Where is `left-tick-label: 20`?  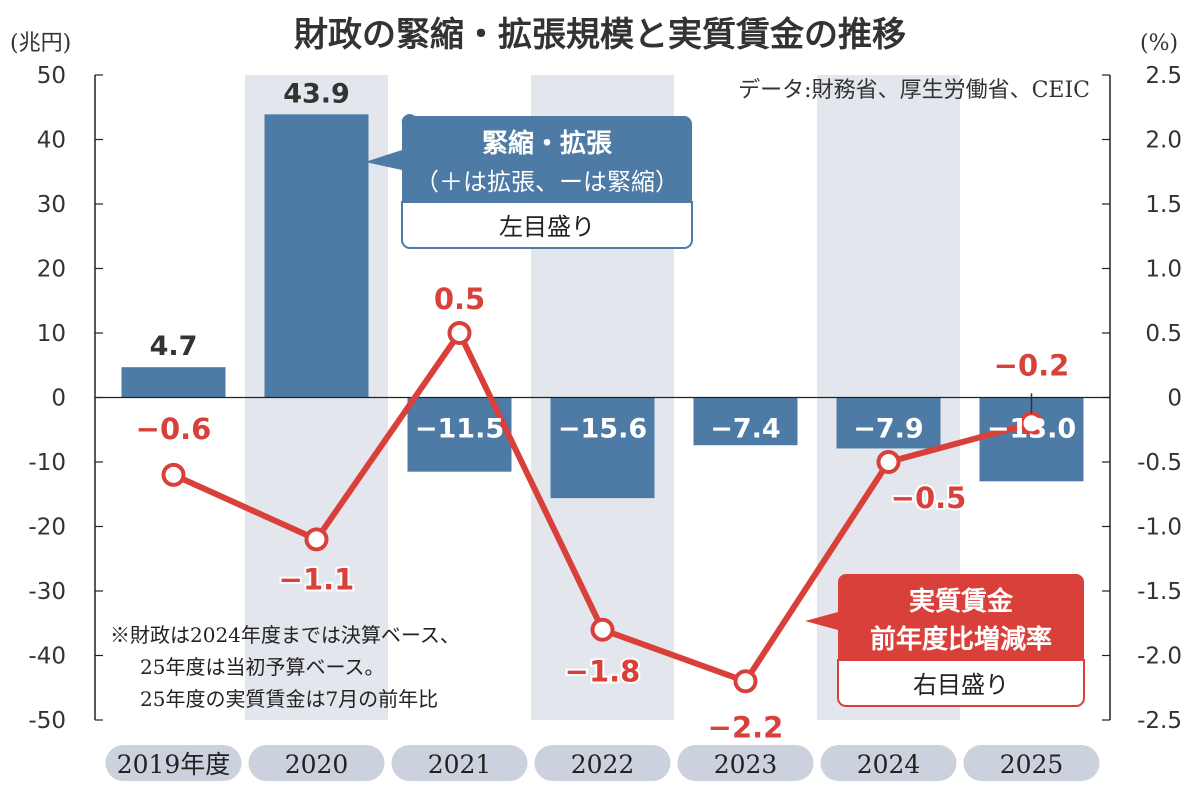 left-tick-label: 20 is located at coordinates (51, 270).